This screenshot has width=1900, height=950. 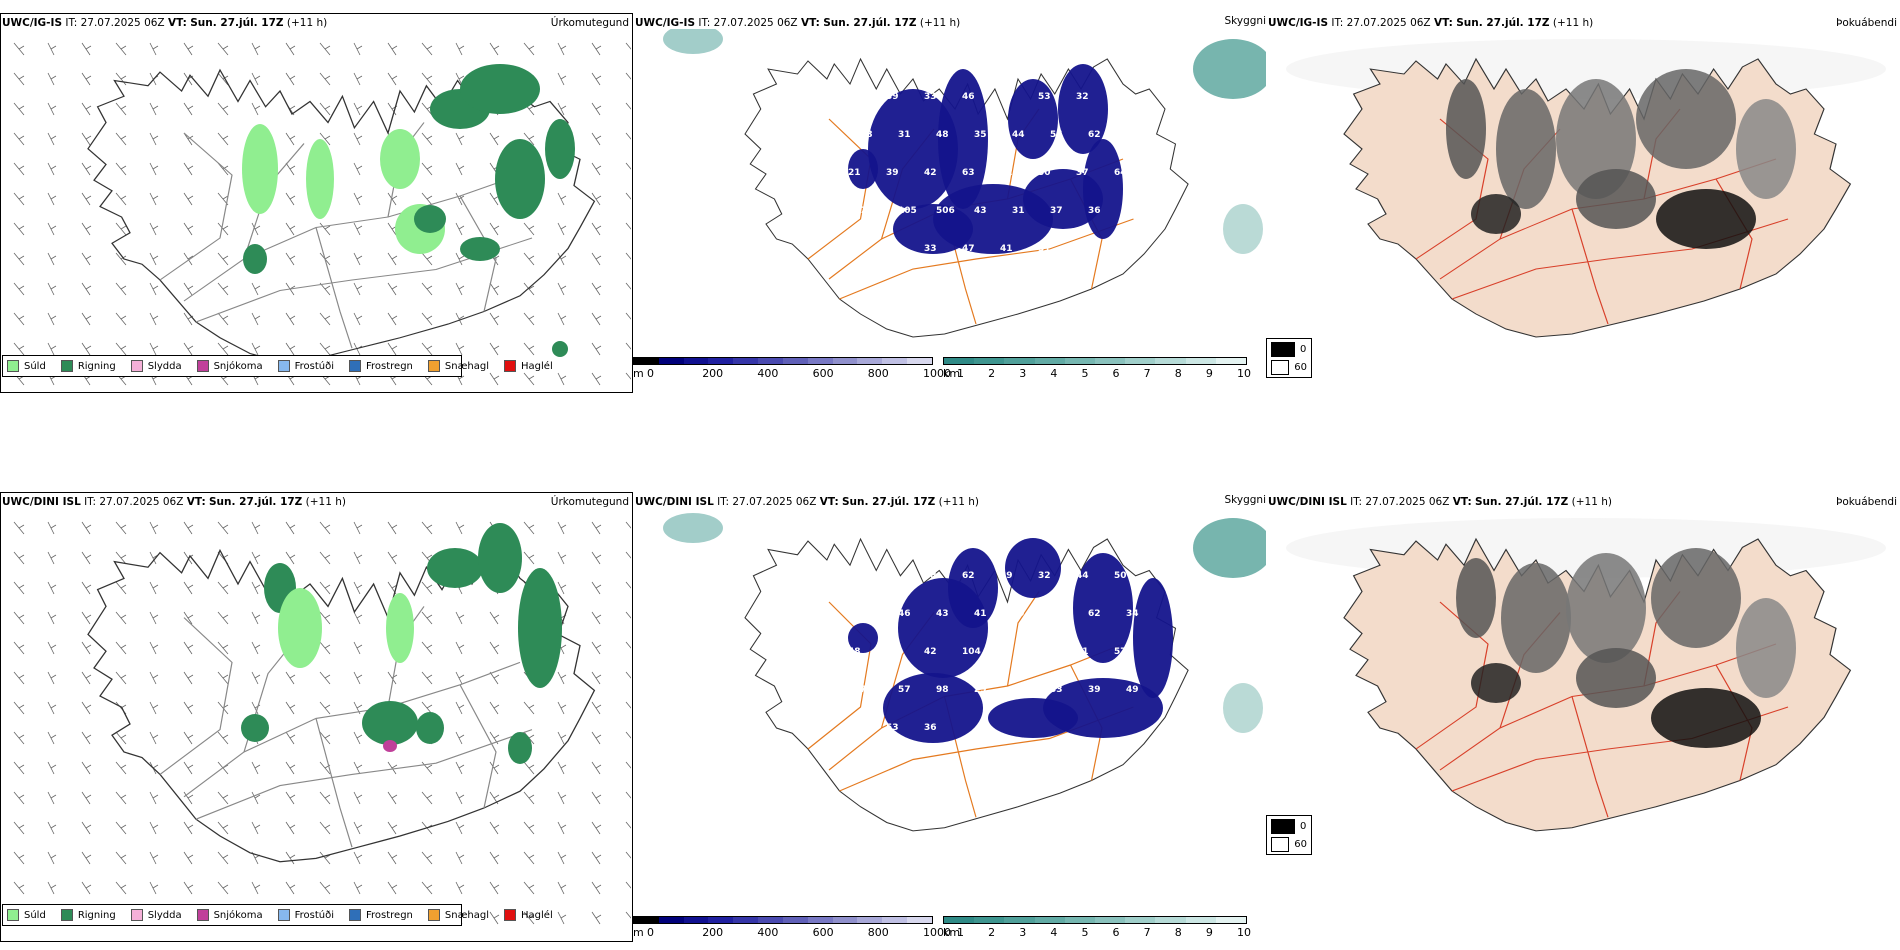 I want to click on model-name: UWC/IG-IS, so click(x=665, y=23).